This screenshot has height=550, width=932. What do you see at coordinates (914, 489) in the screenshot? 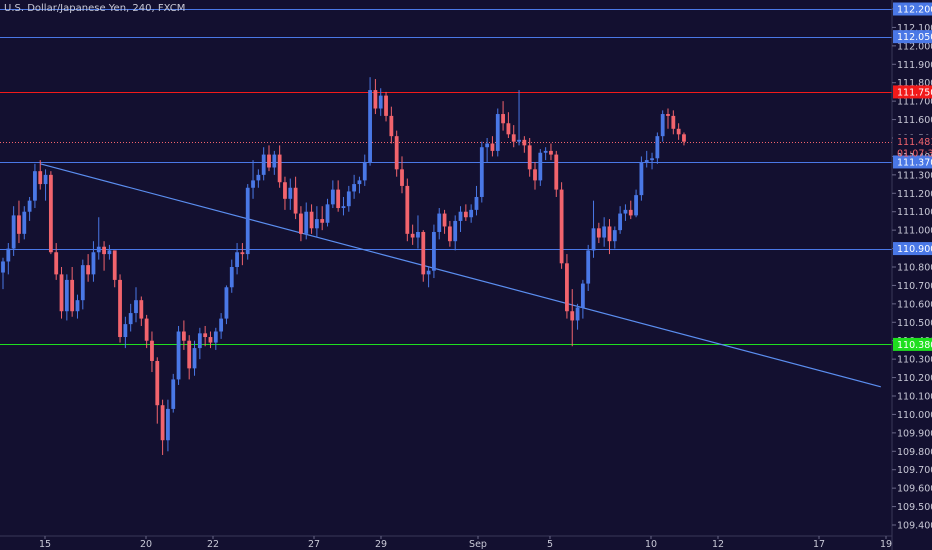
I see `price-tick-label: 109.600` at bounding box center [914, 489].